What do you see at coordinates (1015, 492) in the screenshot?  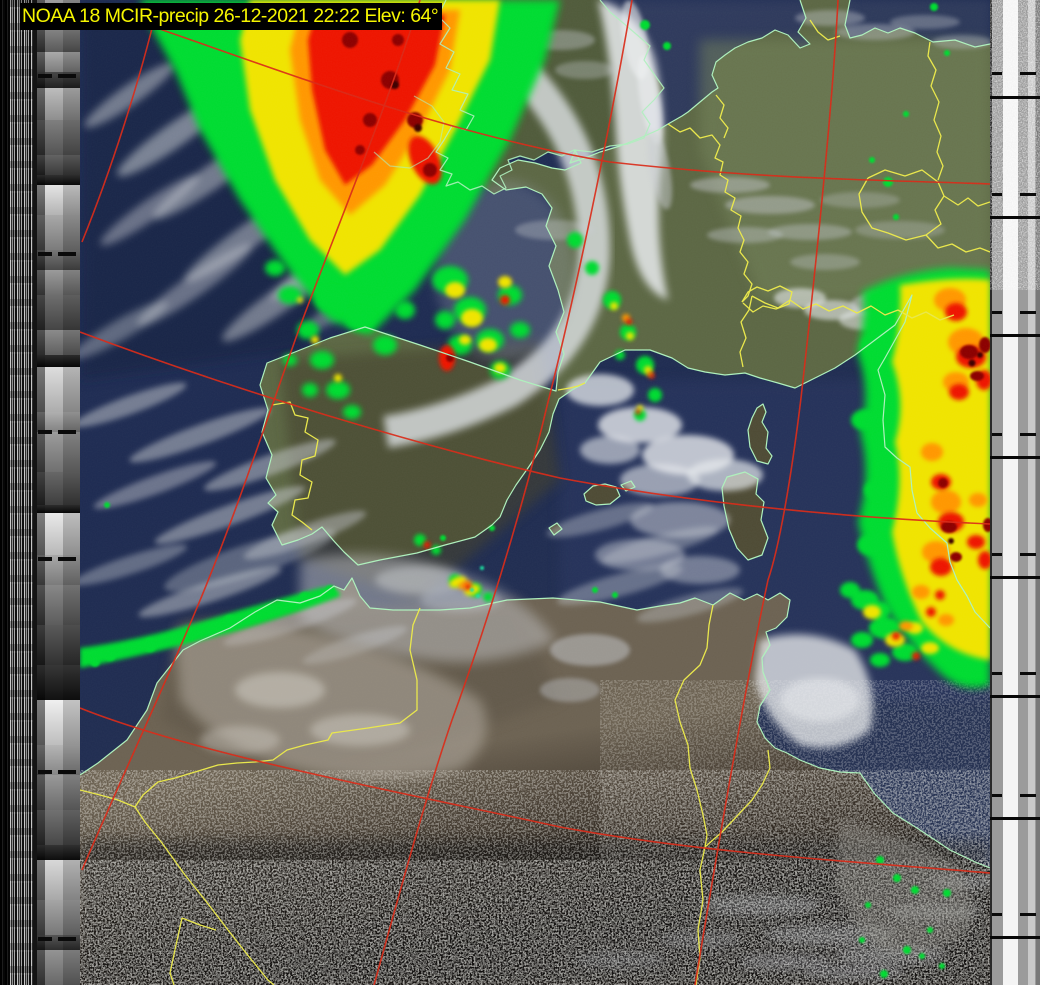 I see `right-telemetry-bar` at bounding box center [1015, 492].